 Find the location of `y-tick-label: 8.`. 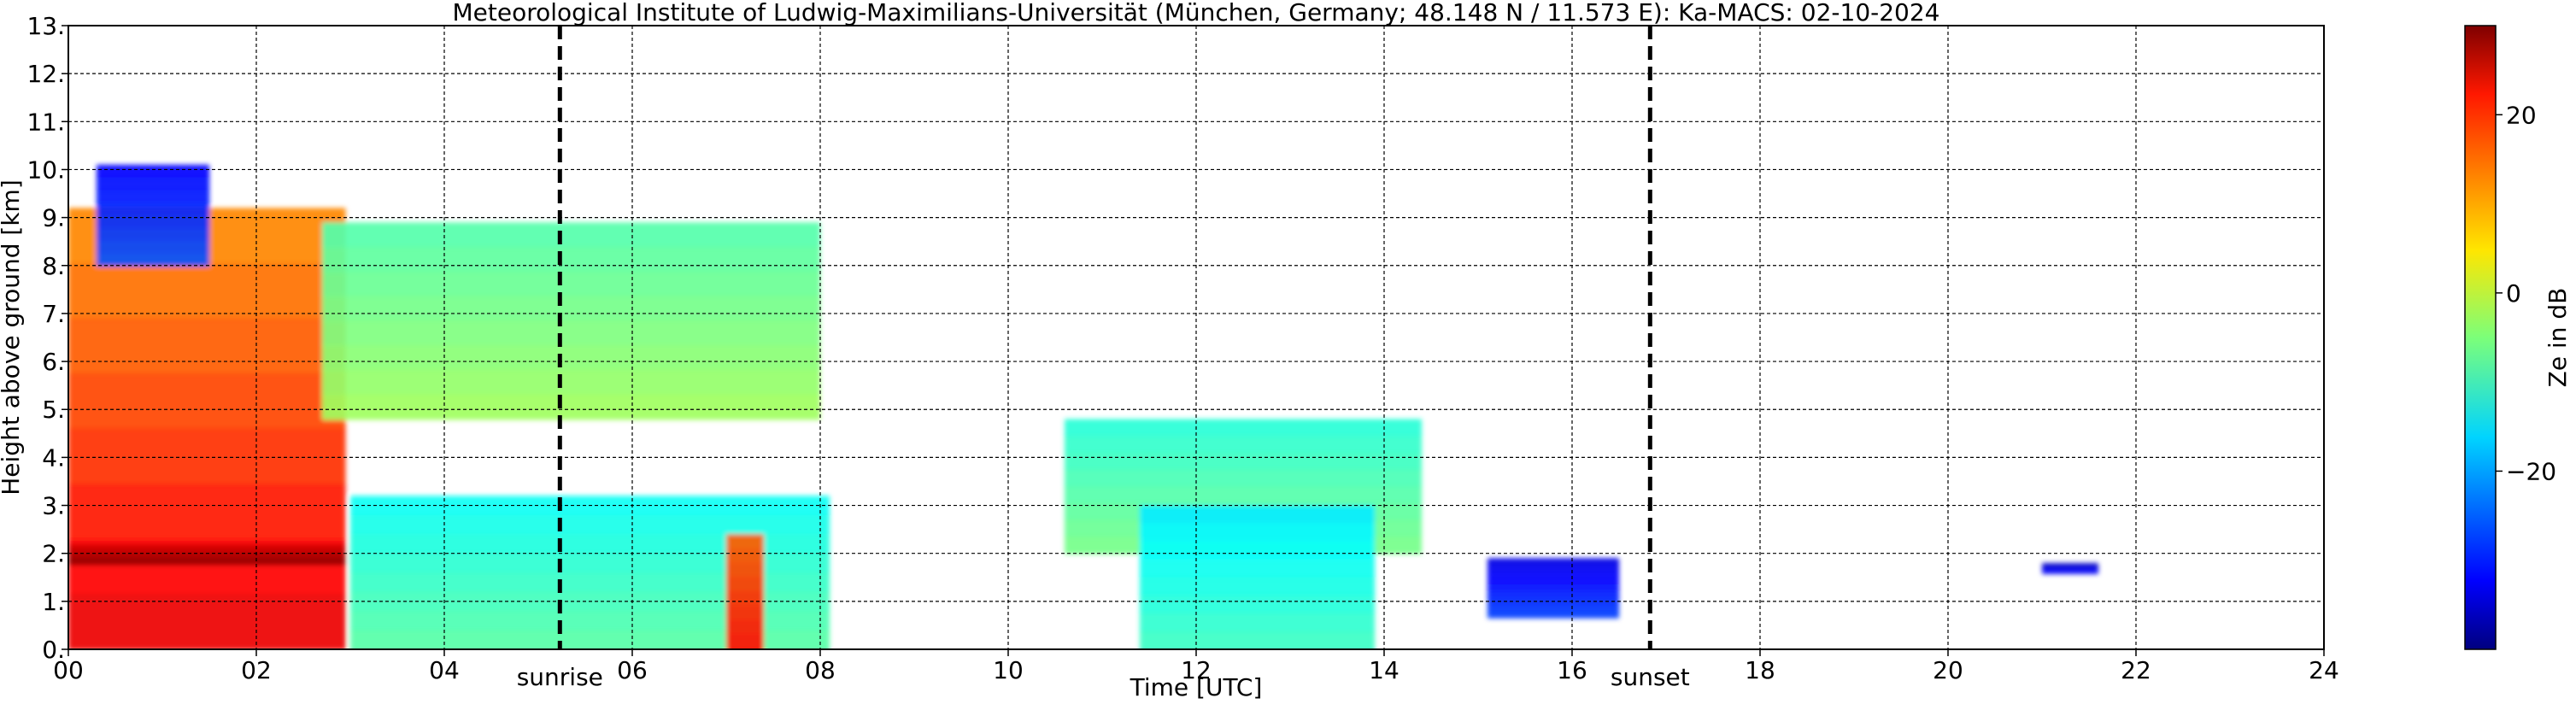

y-tick-label: 8. is located at coordinates (53, 266).